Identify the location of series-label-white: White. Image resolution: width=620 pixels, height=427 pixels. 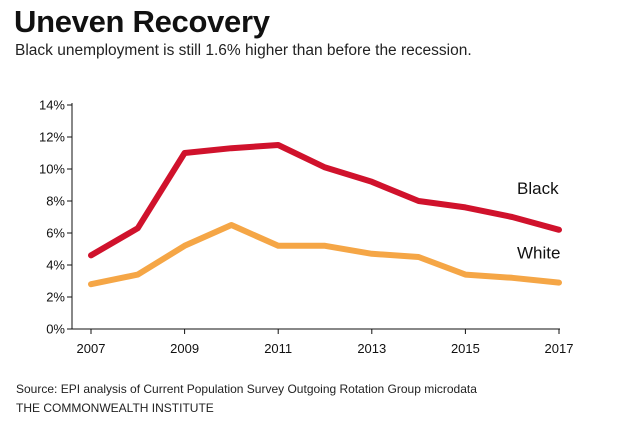
(538, 253).